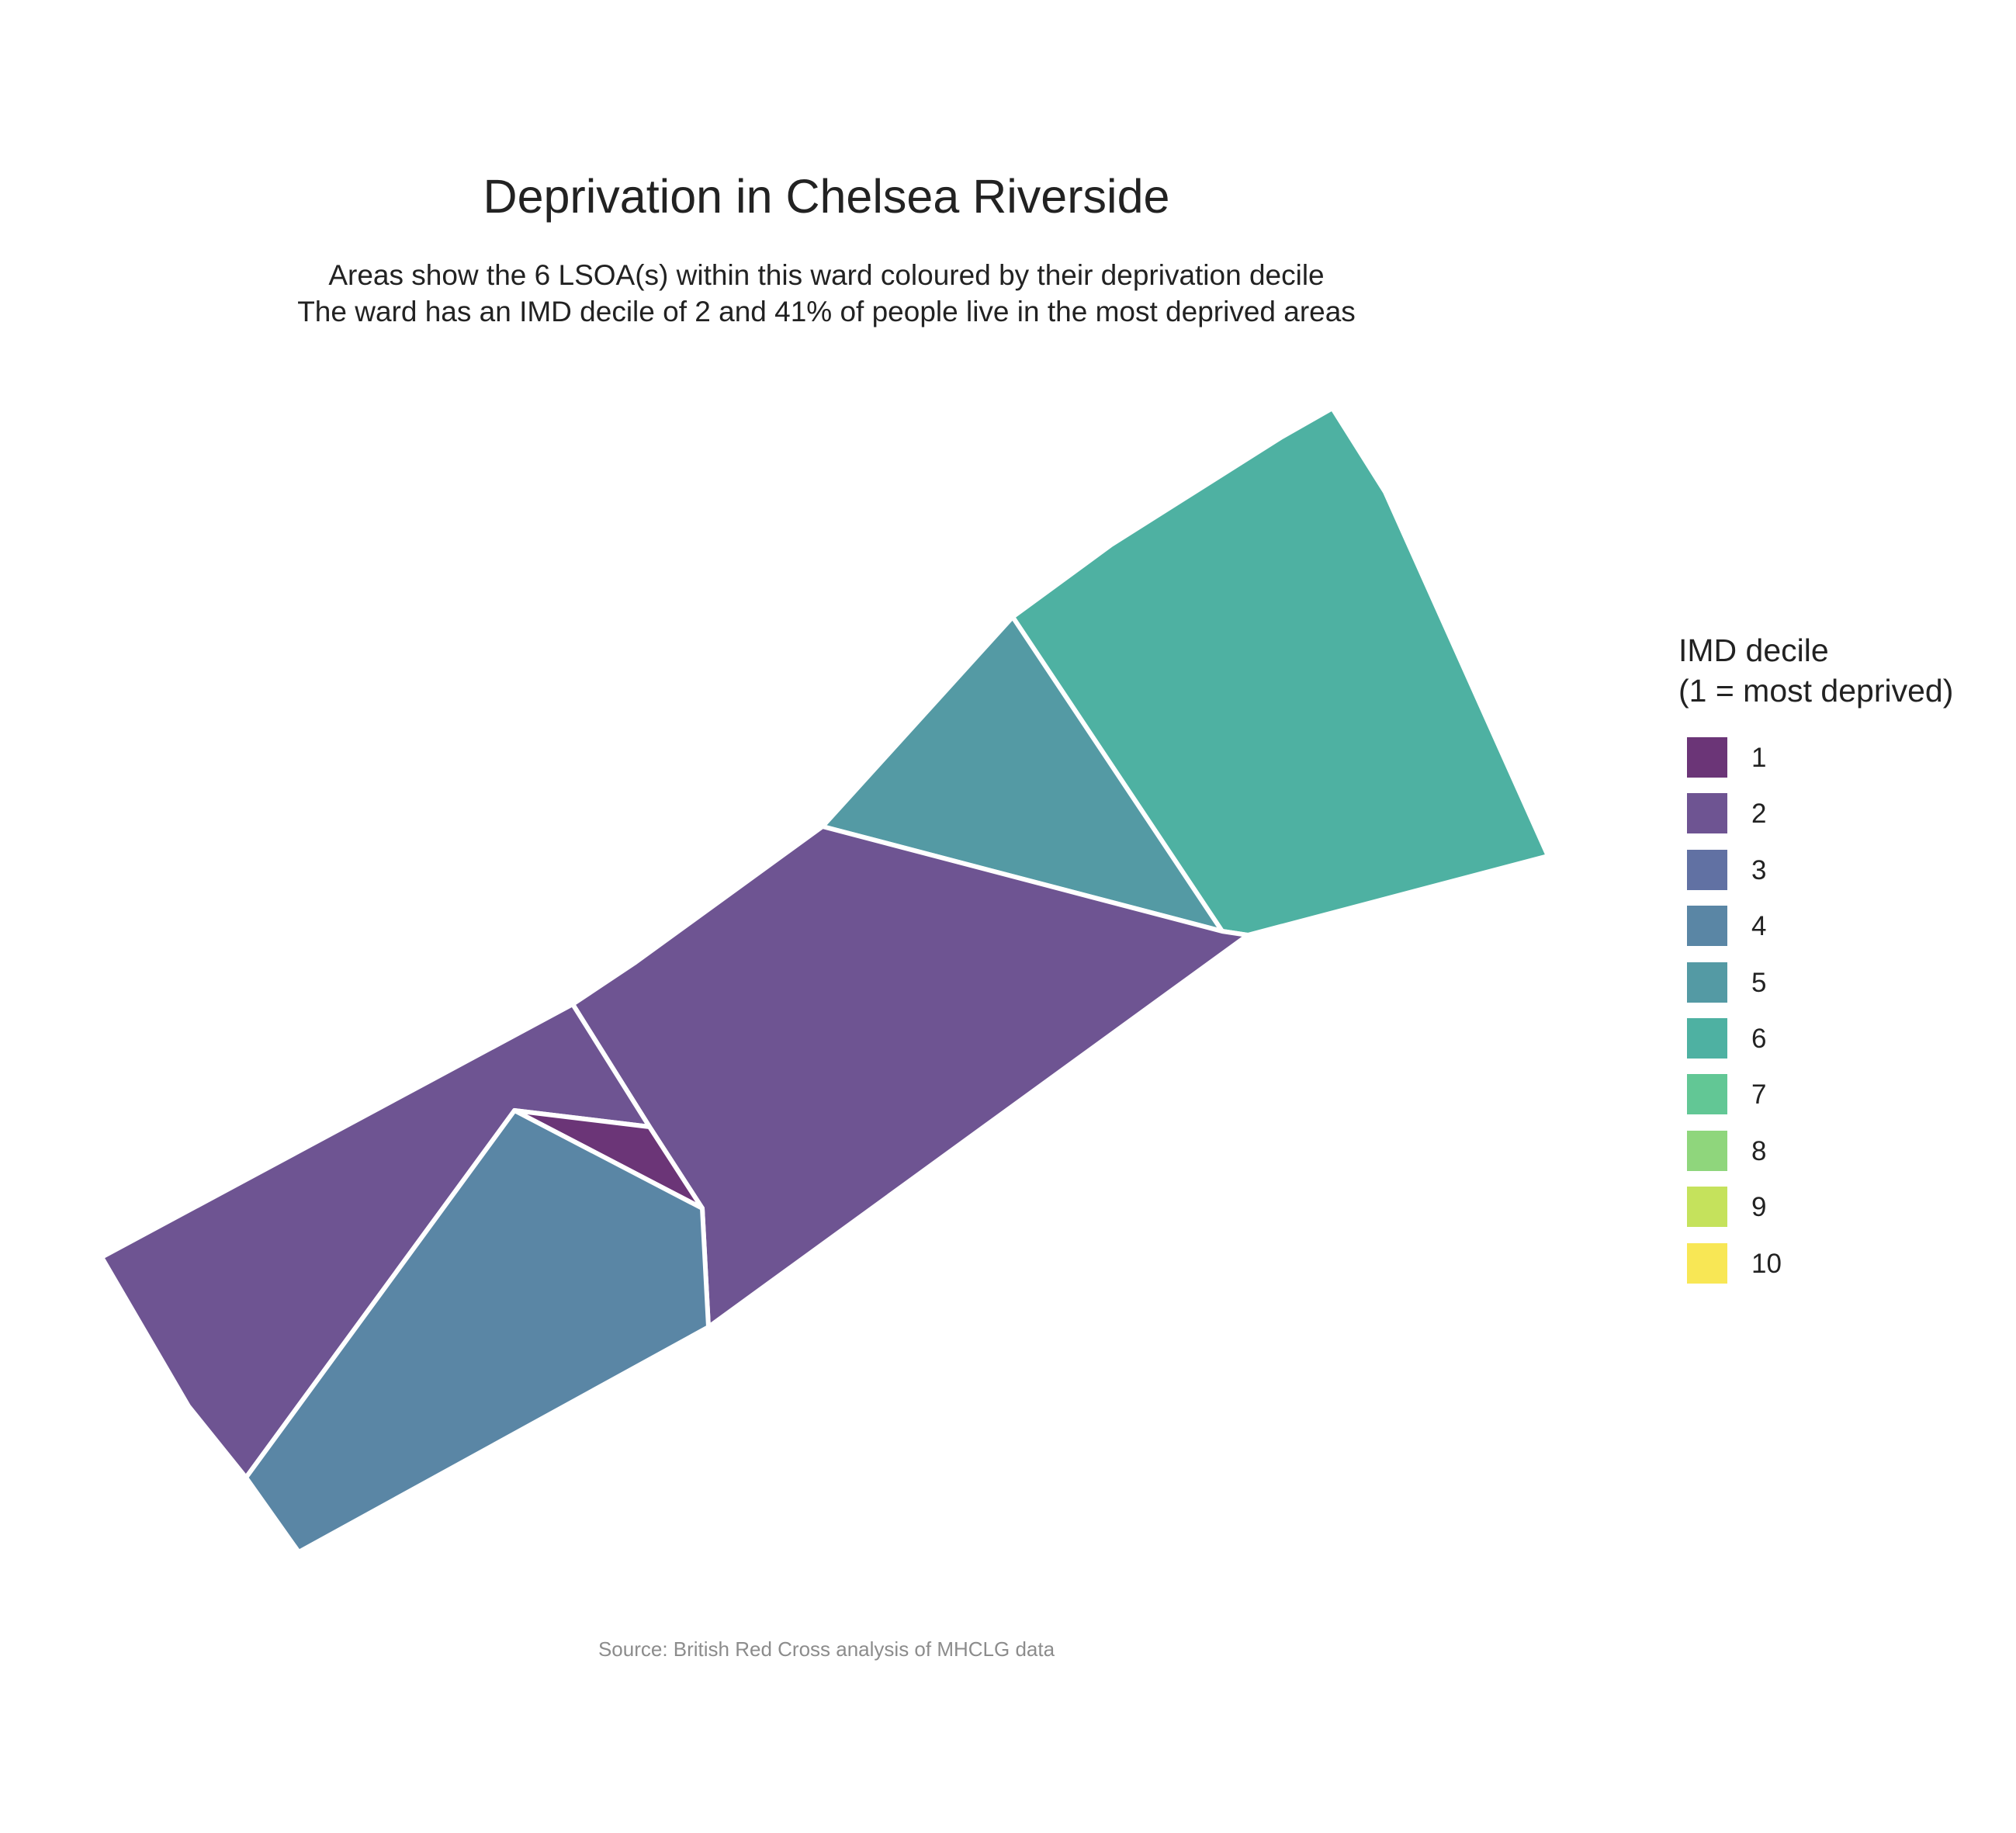  Describe the element at coordinates (1816, 1152) in the screenshot. I see `legend-item-8: 8` at that location.